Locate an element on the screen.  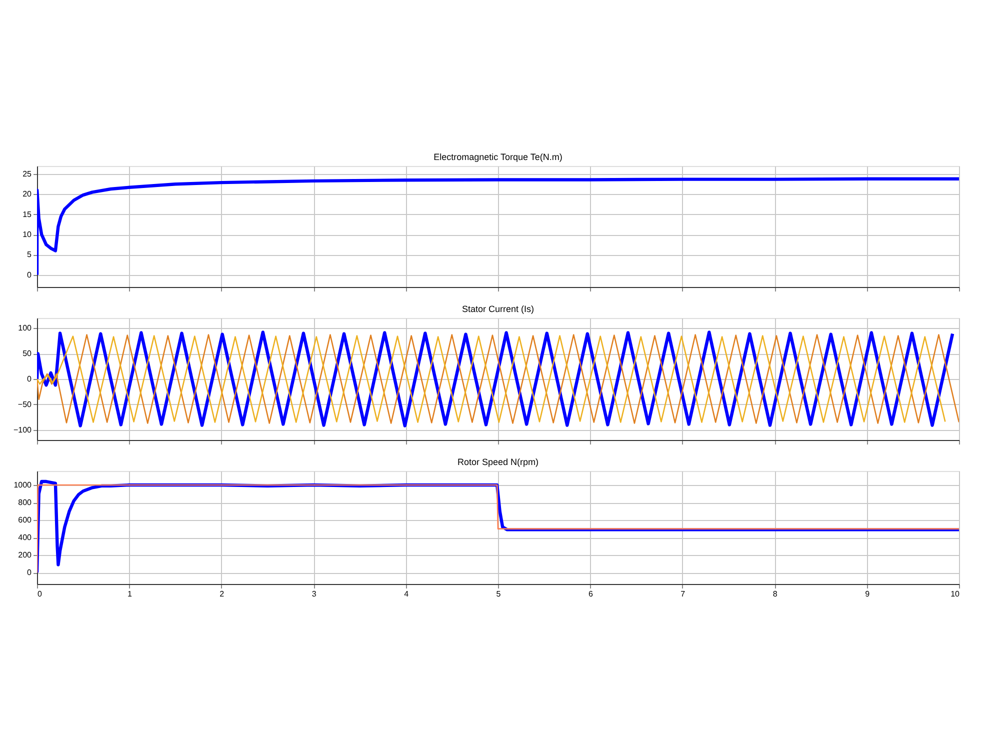
y-tick-label: 1000 is located at coordinates (23, 485).